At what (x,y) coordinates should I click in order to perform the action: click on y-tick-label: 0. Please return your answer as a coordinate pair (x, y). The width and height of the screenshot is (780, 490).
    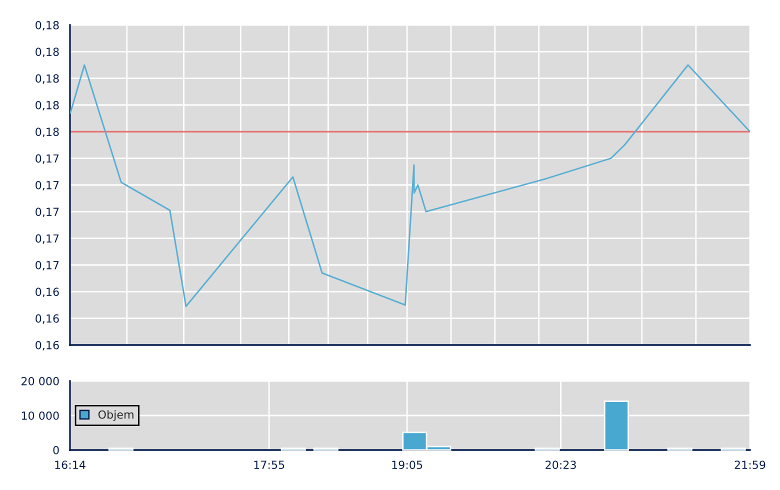
    Looking at the image, I should click on (56, 450).